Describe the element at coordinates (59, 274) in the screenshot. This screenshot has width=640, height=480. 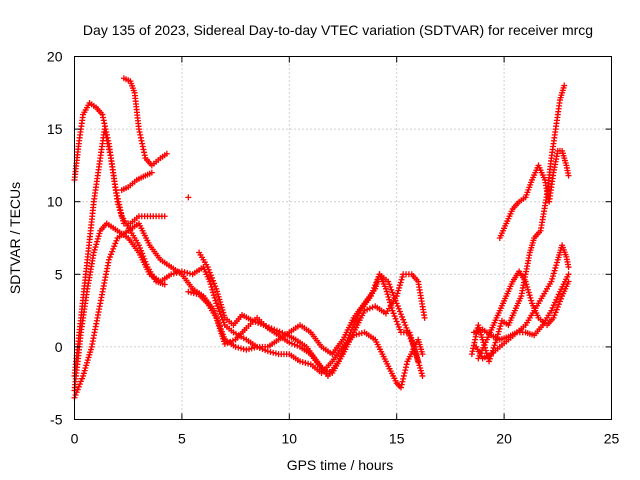
I see `y-tick-label: 5` at that location.